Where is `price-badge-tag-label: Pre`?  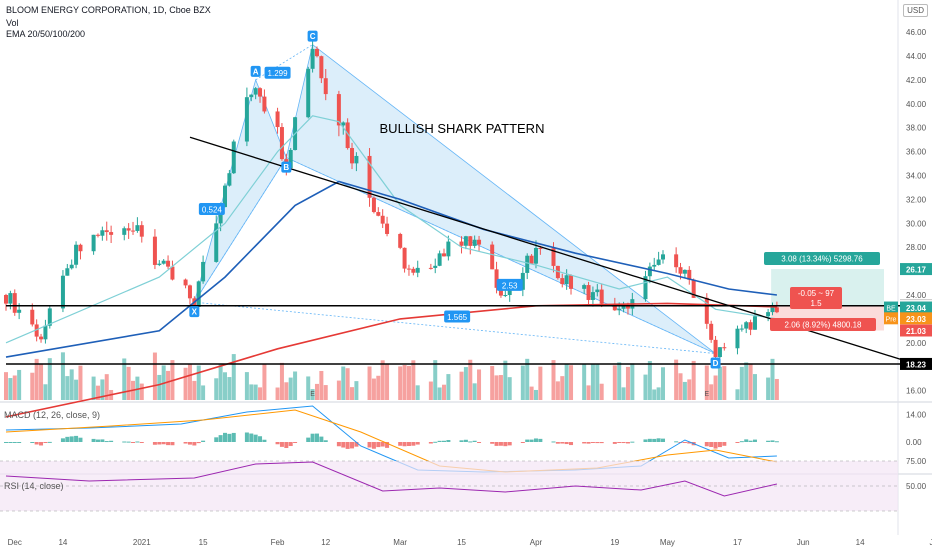
price-badge-tag-label: Pre is located at coordinates (891, 319).